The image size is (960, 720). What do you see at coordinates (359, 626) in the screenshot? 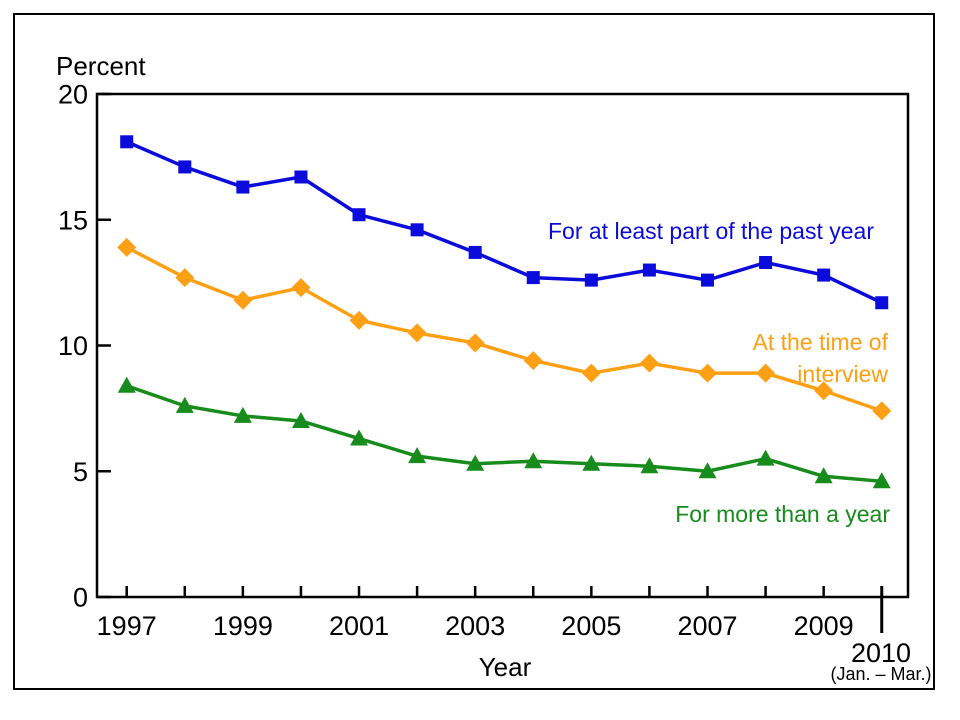
I see `x-tick-label: 2001` at bounding box center [359, 626].